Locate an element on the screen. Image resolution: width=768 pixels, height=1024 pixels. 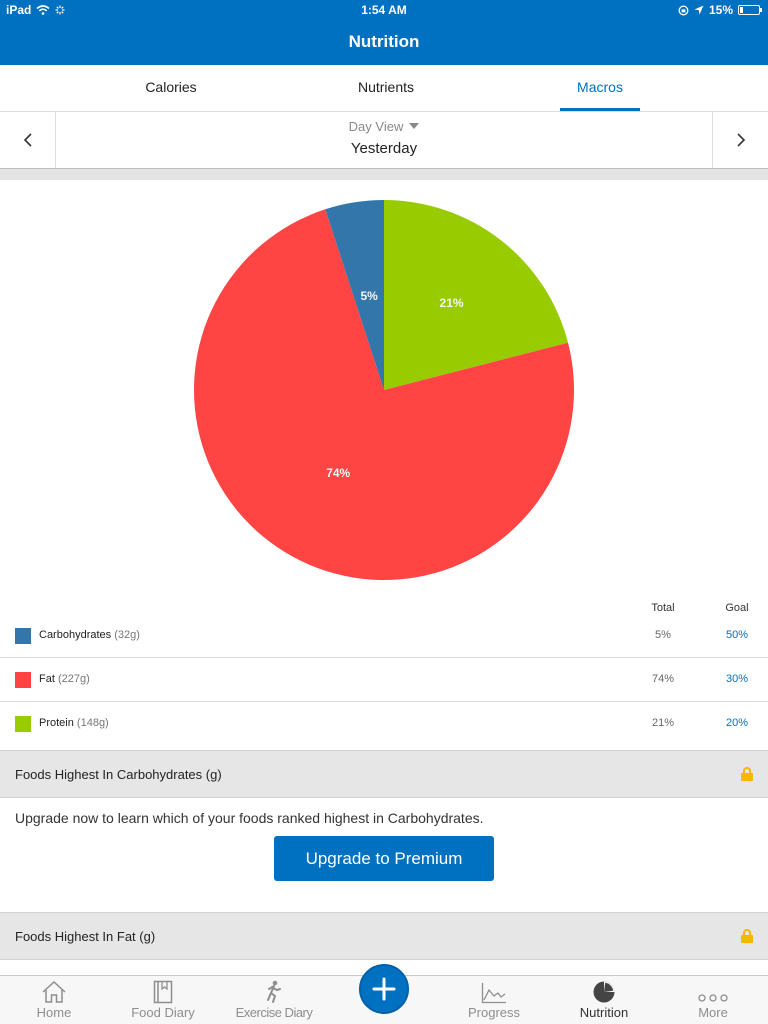
home-icon is located at coordinates (54, 991).